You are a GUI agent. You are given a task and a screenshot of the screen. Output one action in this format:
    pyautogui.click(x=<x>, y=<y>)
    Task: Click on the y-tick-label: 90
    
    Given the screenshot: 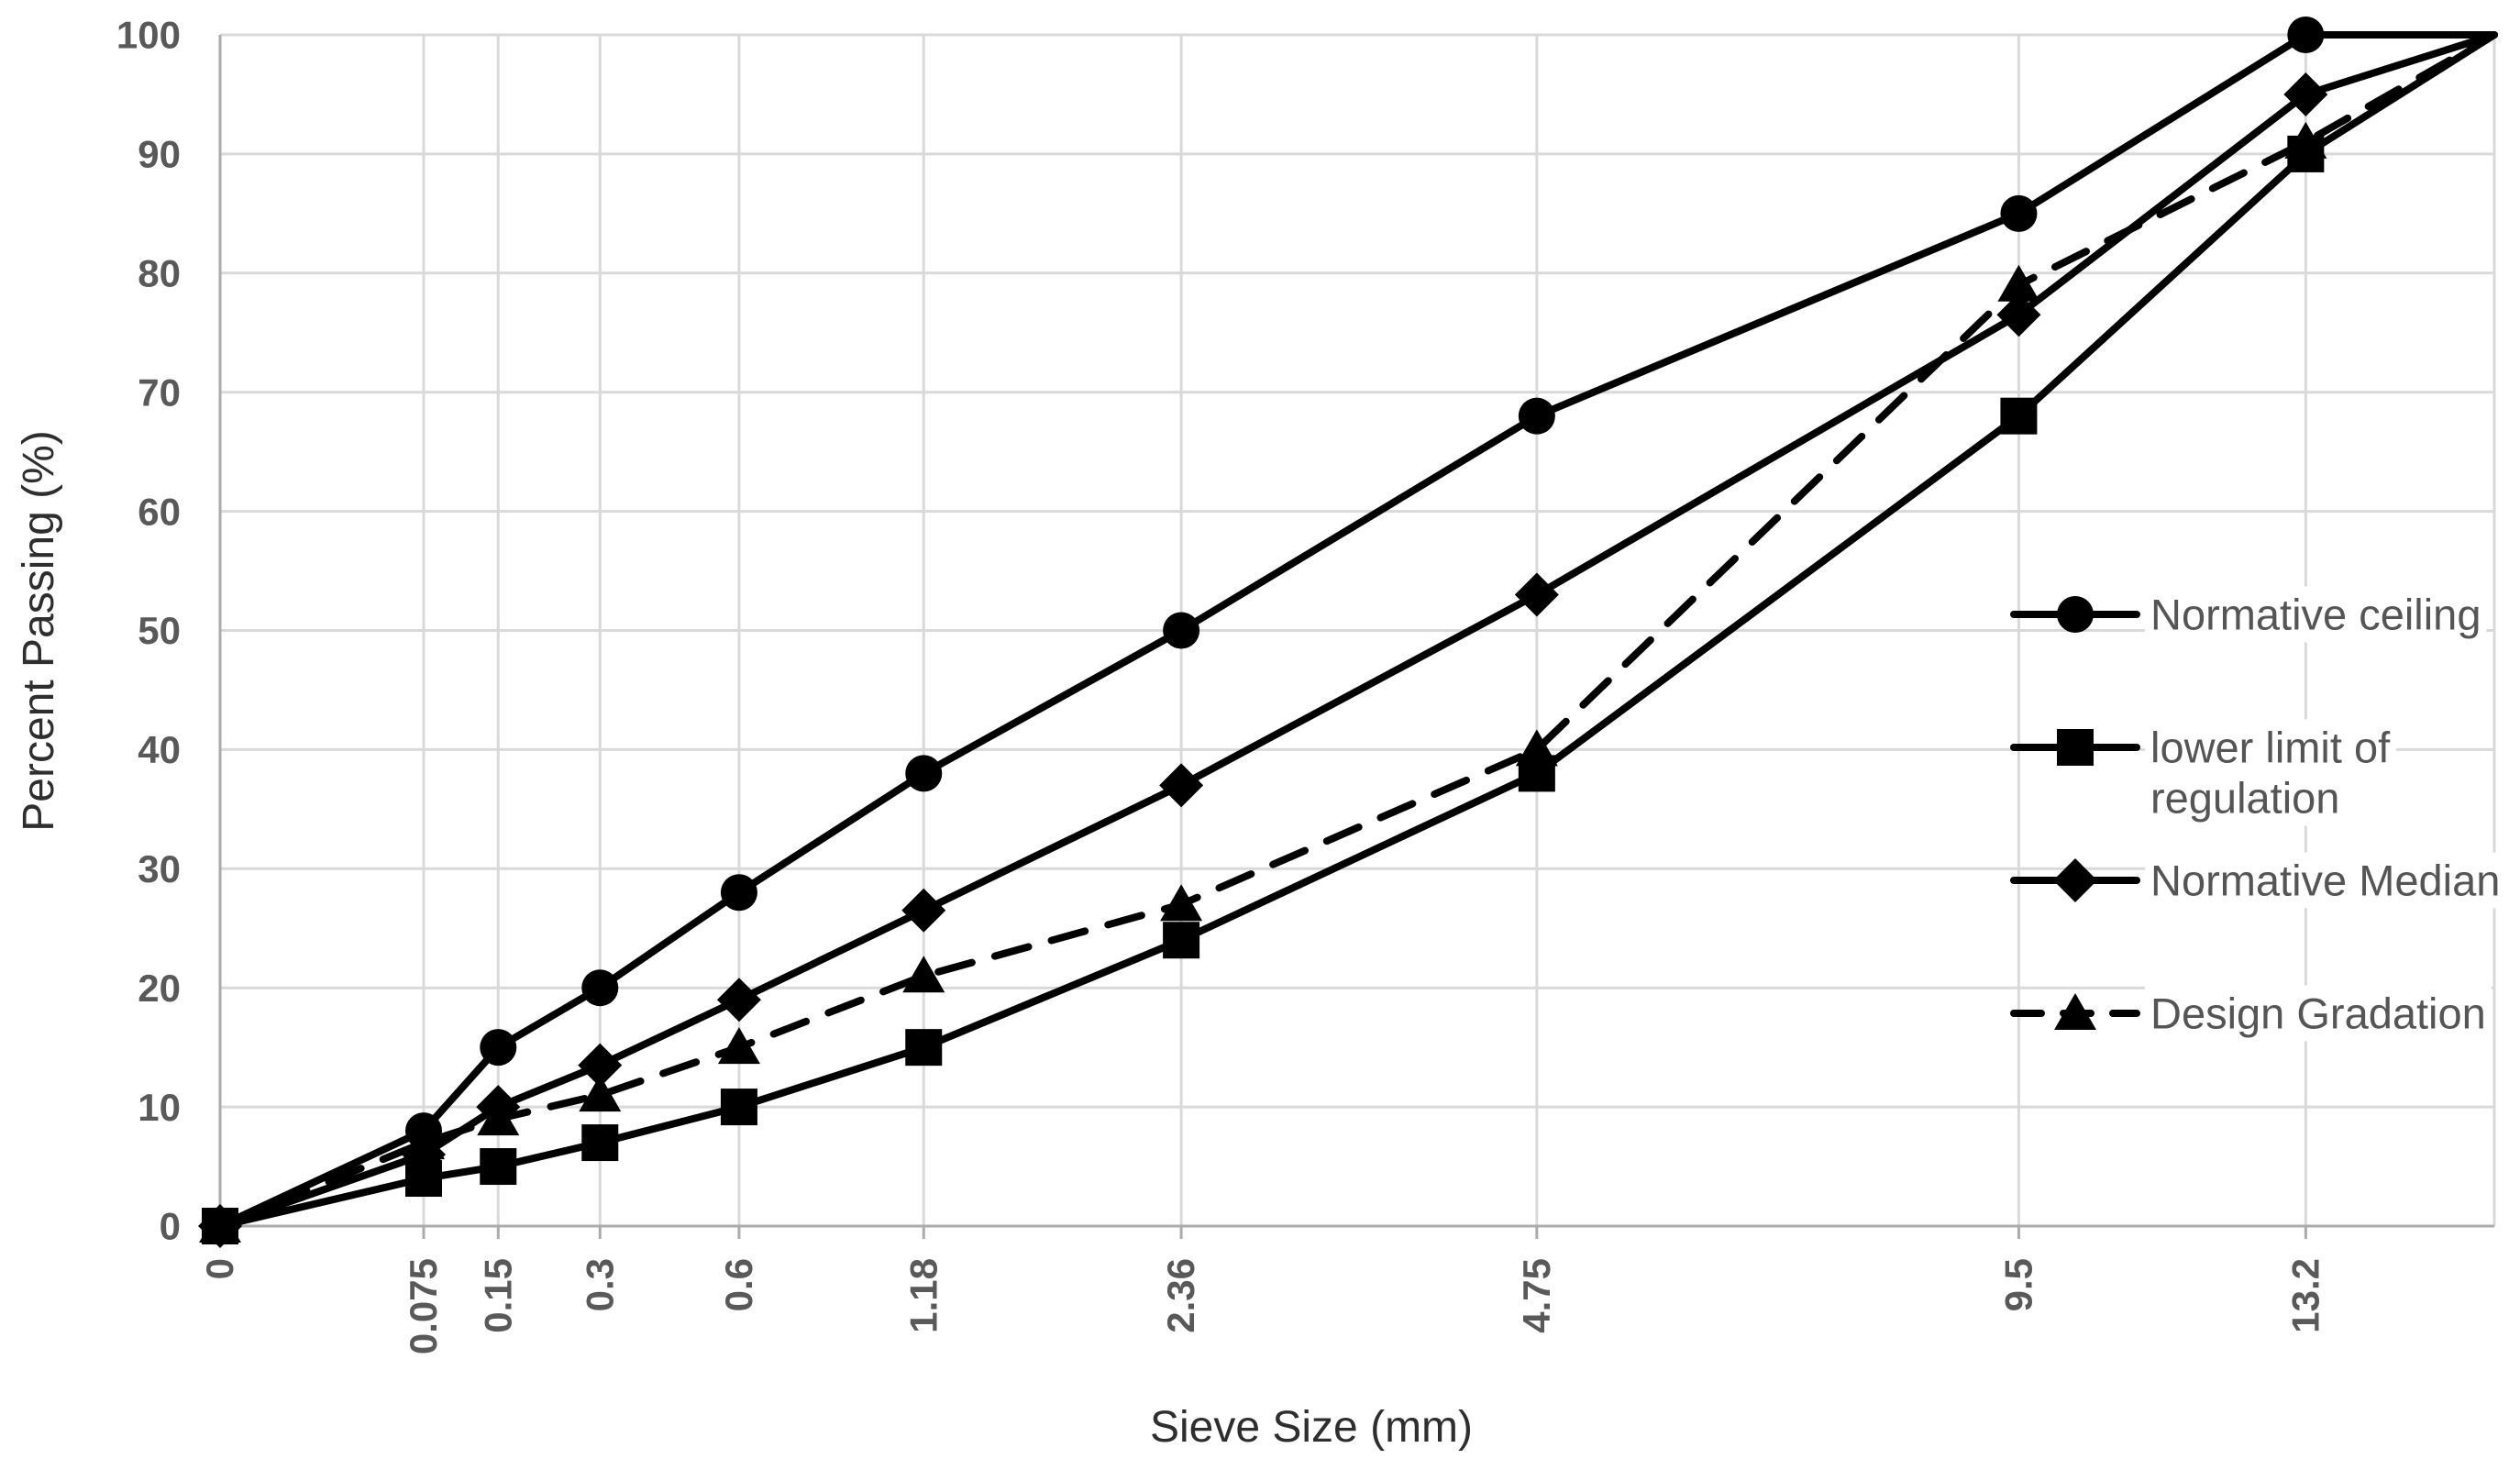 What is the action you would take?
    pyautogui.click(x=159, y=154)
    